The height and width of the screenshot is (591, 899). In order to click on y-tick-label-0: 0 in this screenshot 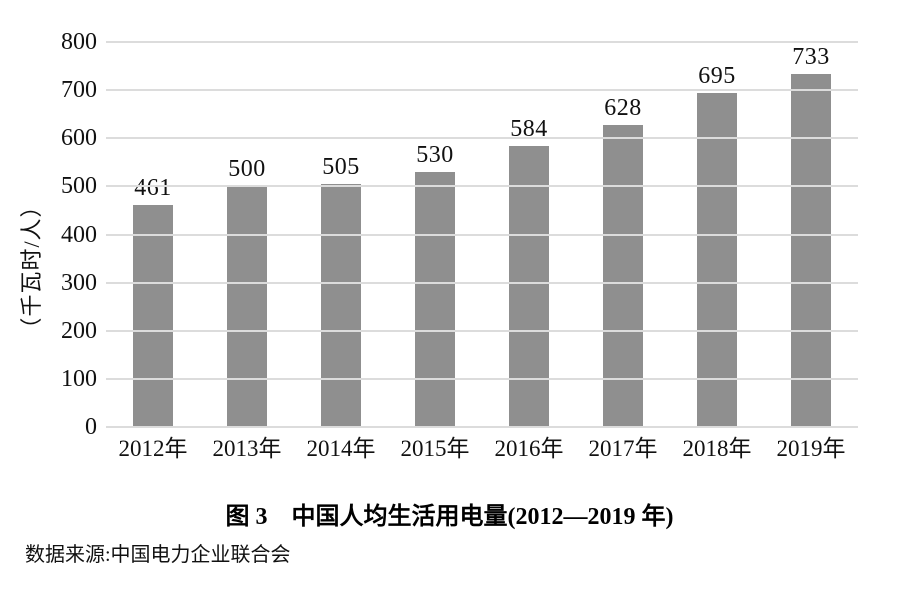, I will do `click(91, 427)`.